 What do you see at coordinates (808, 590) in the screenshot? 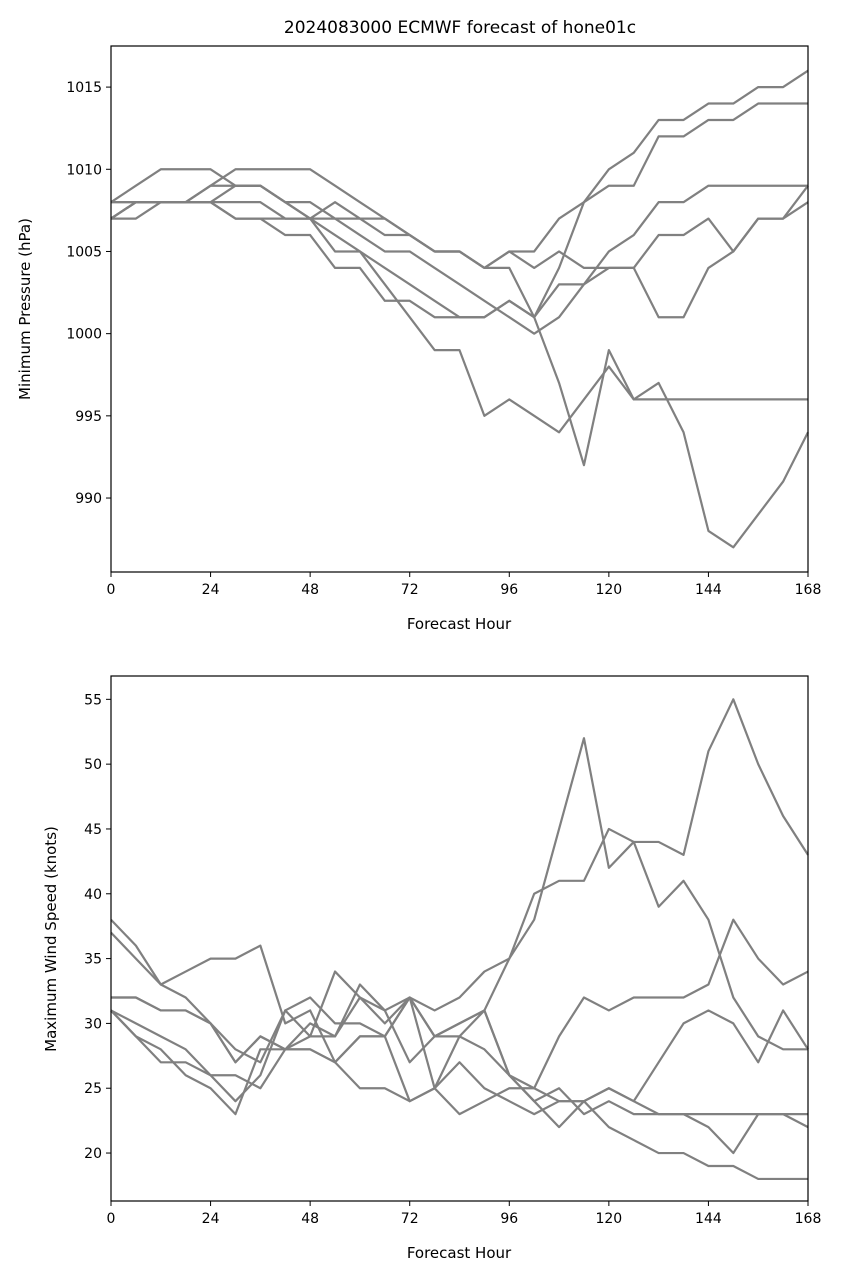
I see `pressure-x-tick-label: 168` at bounding box center [808, 590].